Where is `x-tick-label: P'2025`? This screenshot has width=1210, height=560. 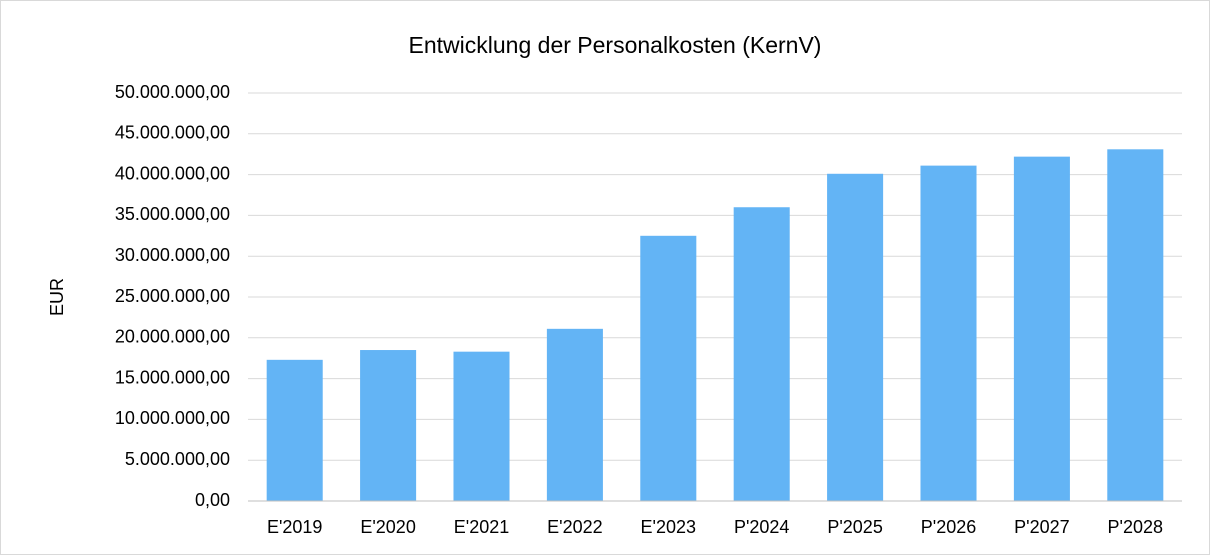
x-tick-label: P'2025 is located at coordinates (855, 527).